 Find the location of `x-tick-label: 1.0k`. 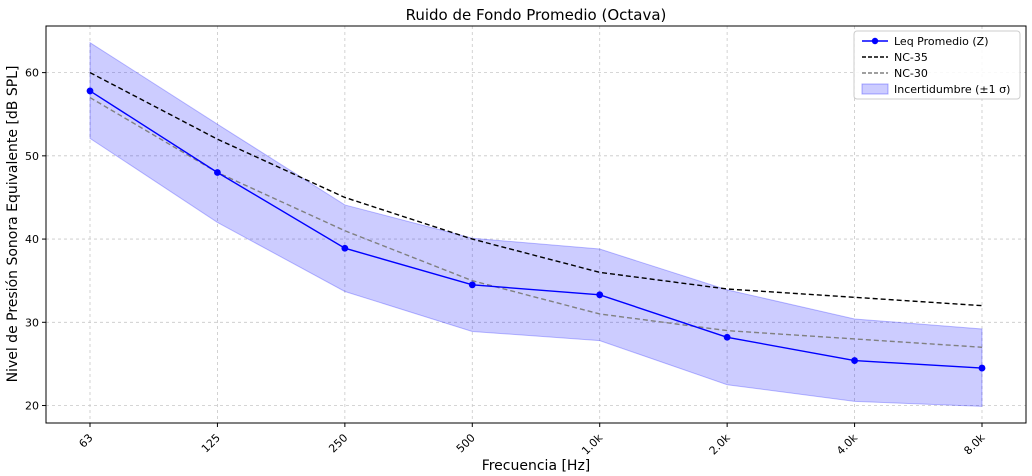

x-tick-label: 1.0k is located at coordinates (592, 444).